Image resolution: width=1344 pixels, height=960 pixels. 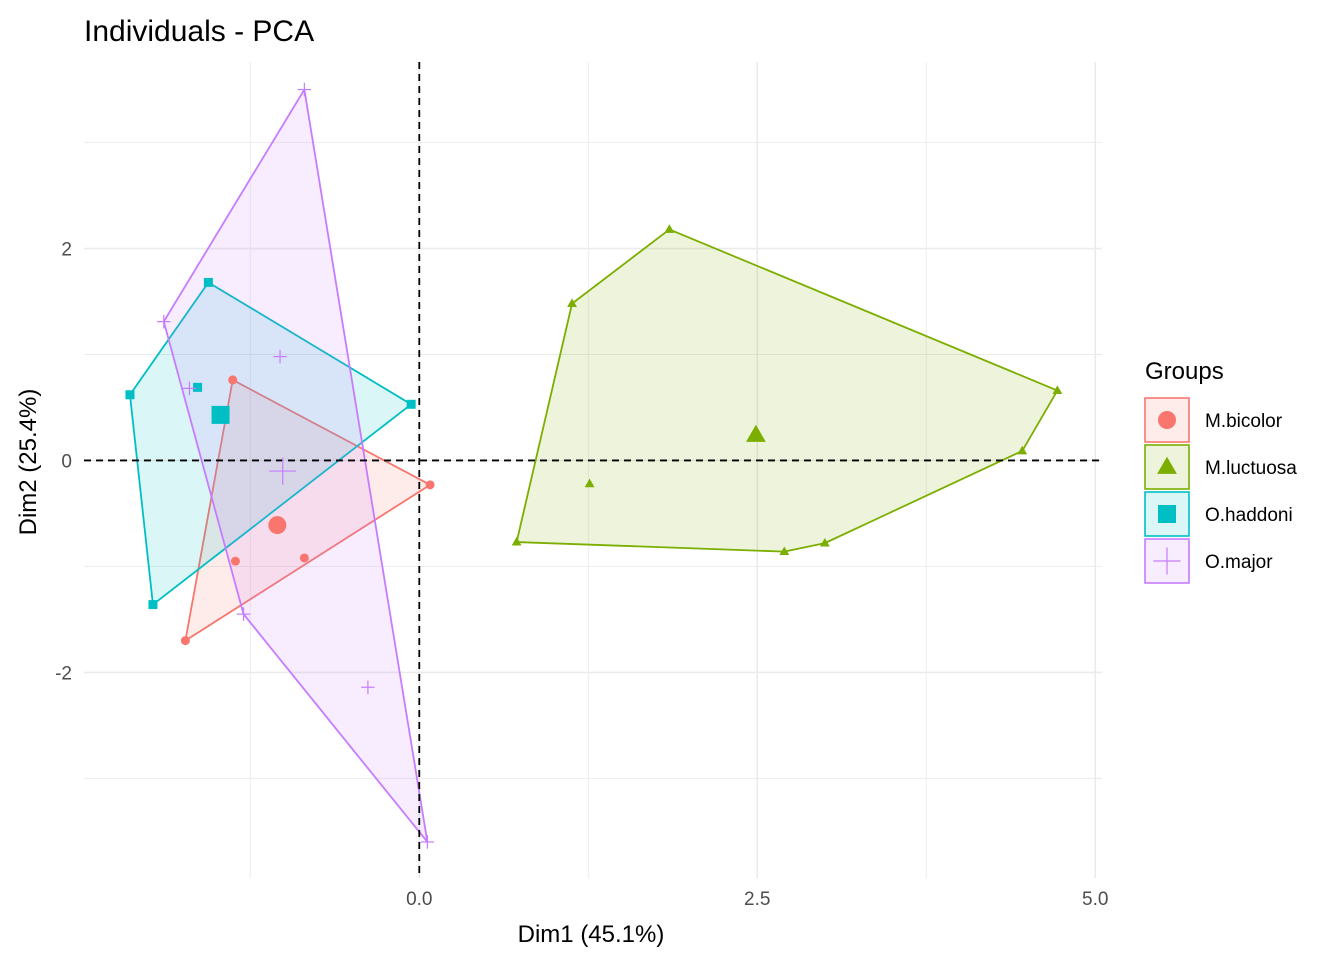 What do you see at coordinates (419, 899) in the screenshot?
I see `x-tick-label: 0.0` at bounding box center [419, 899].